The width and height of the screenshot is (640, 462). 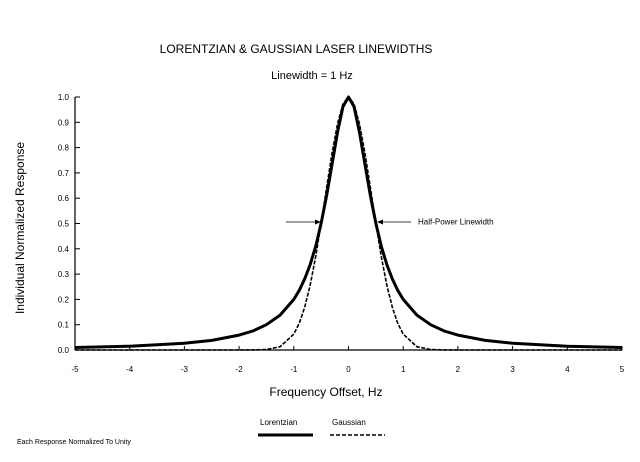 What do you see at coordinates (64, 249) in the screenshot?
I see `y-tick-label: 0.4` at bounding box center [64, 249].